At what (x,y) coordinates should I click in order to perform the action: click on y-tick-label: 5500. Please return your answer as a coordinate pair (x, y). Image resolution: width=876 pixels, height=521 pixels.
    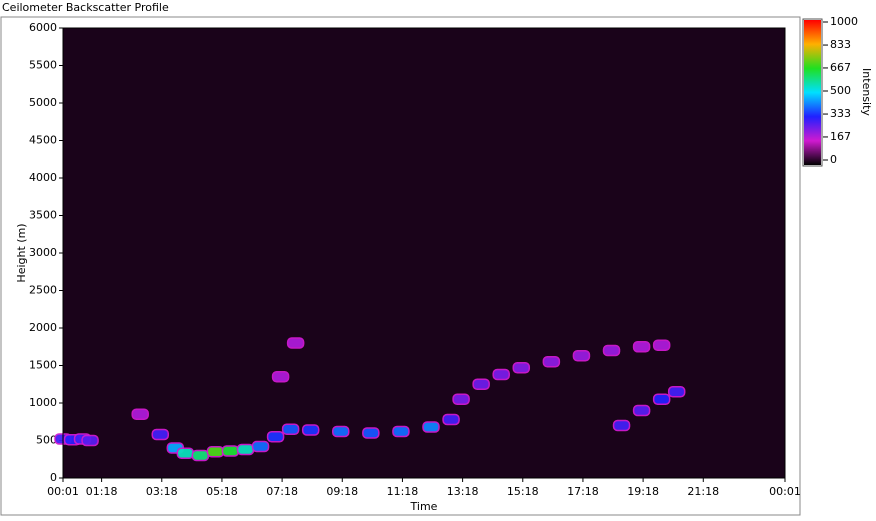
    Looking at the image, I should click on (43, 65).